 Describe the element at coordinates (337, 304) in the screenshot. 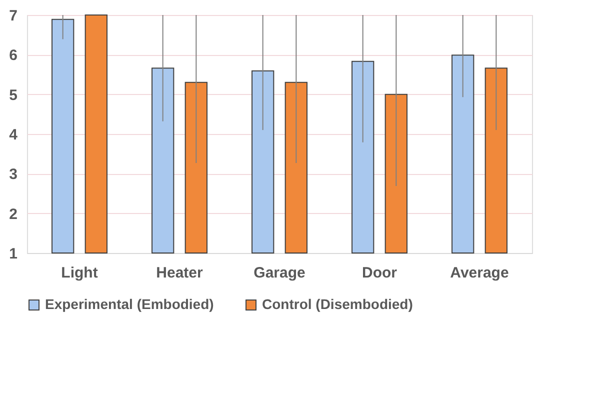

I see `legend-label: Control (Disembodied)` at that location.